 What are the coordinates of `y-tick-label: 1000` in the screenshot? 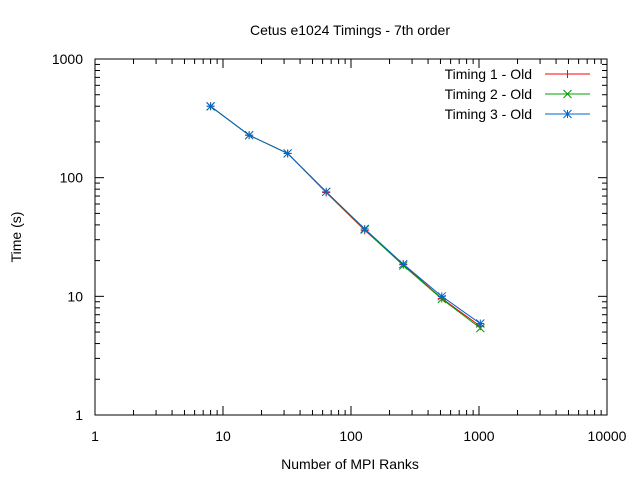 It's located at (67, 59).